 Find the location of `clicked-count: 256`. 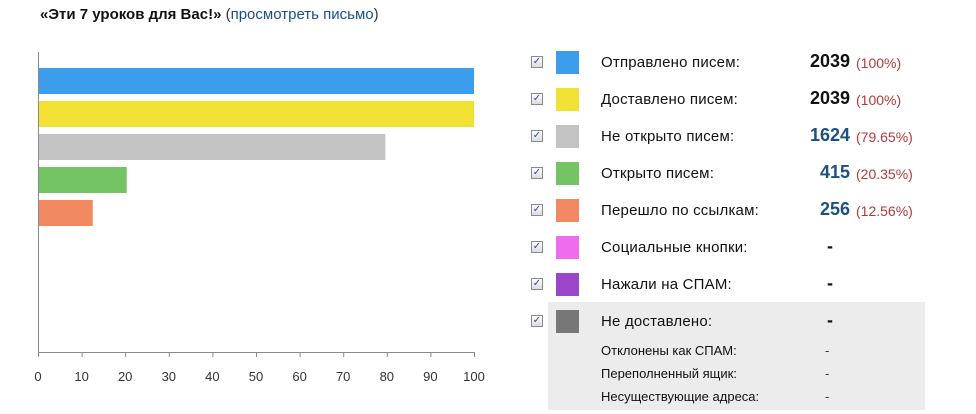

clicked-count: 256 is located at coordinates (834, 209).